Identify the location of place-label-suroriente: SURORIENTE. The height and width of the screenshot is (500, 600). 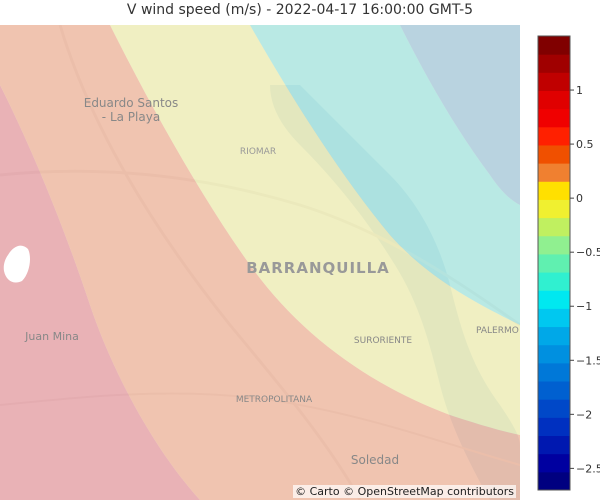
(383, 341).